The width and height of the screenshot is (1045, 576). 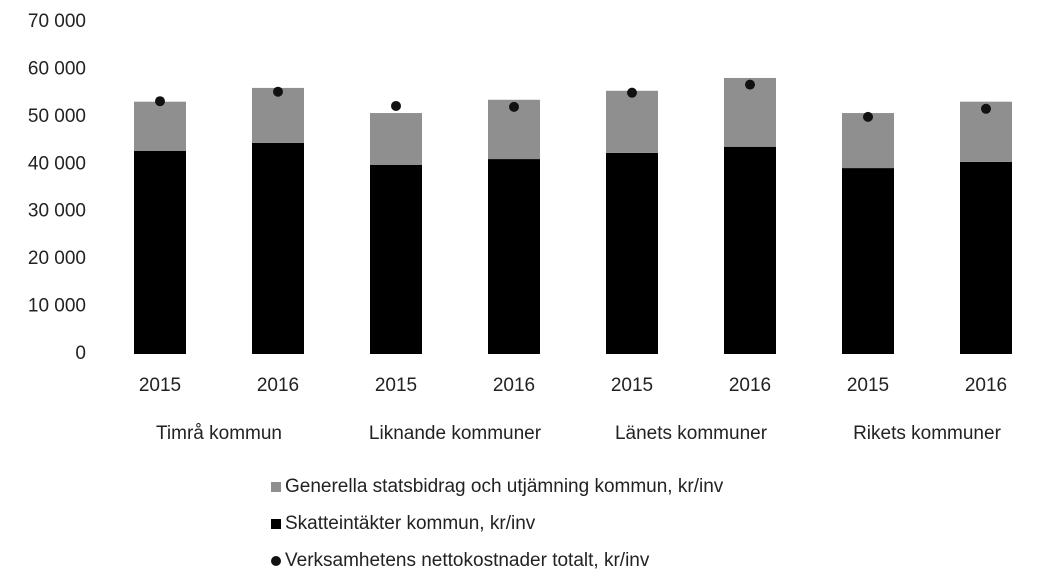 What do you see at coordinates (57, 306) in the screenshot?
I see `y-tick-label: 10 000` at bounding box center [57, 306].